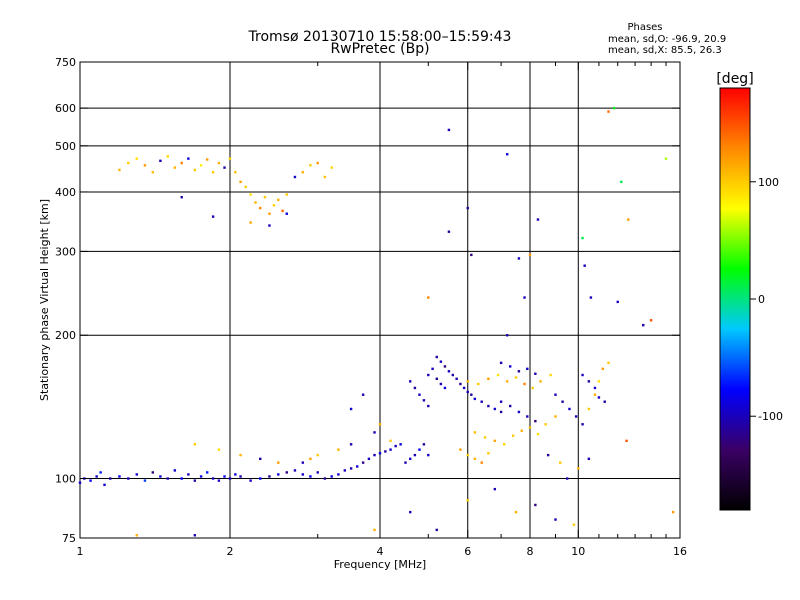 This screenshot has width=800, height=600. I want to click on x-tick-label: 2, so click(230, 551).